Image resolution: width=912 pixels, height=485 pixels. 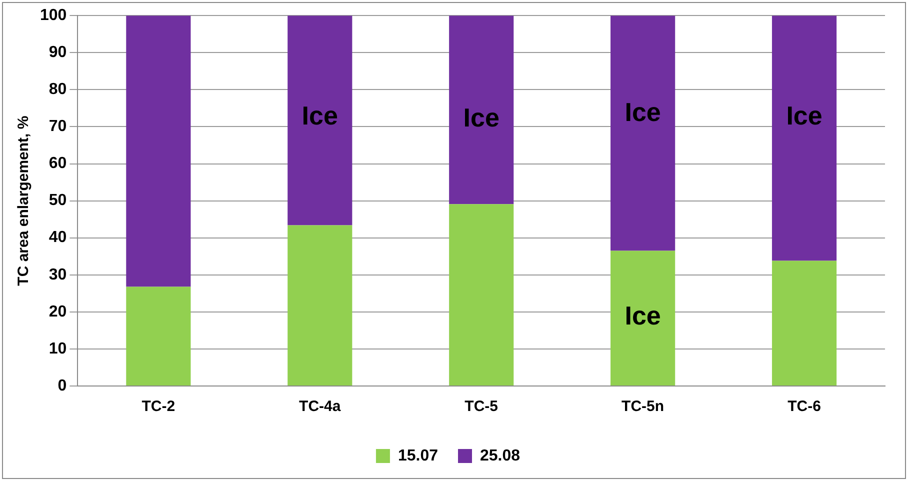 What do you see at coordinates (57, 163) in the screenshot?
I see `y-tick-label: 60` at bounding box center [57, 163].